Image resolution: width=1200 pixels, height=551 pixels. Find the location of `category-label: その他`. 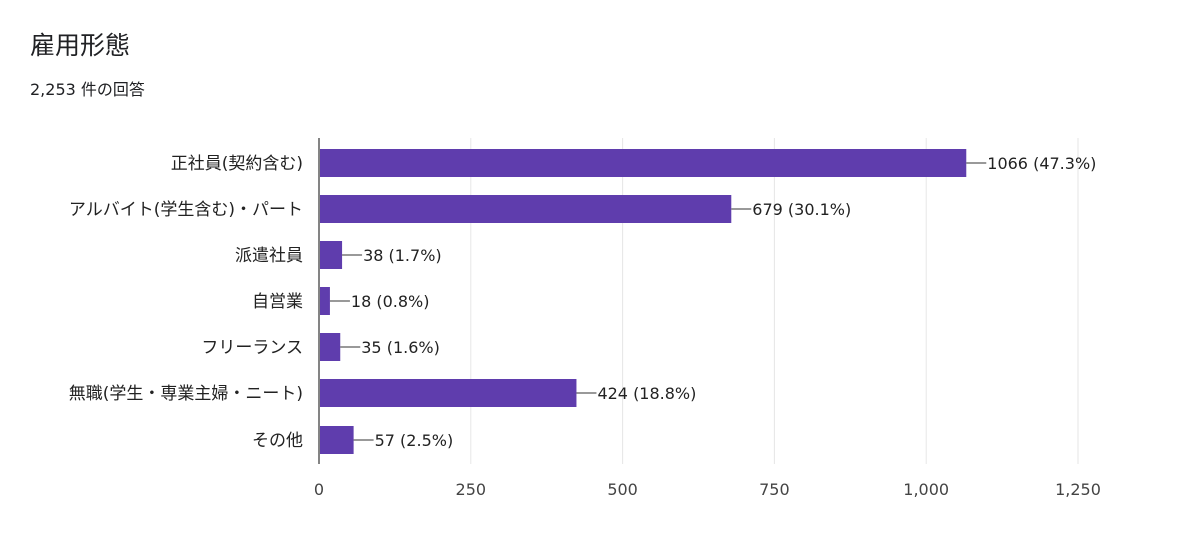

category-label: その他 is located at coordinates (277, 441).